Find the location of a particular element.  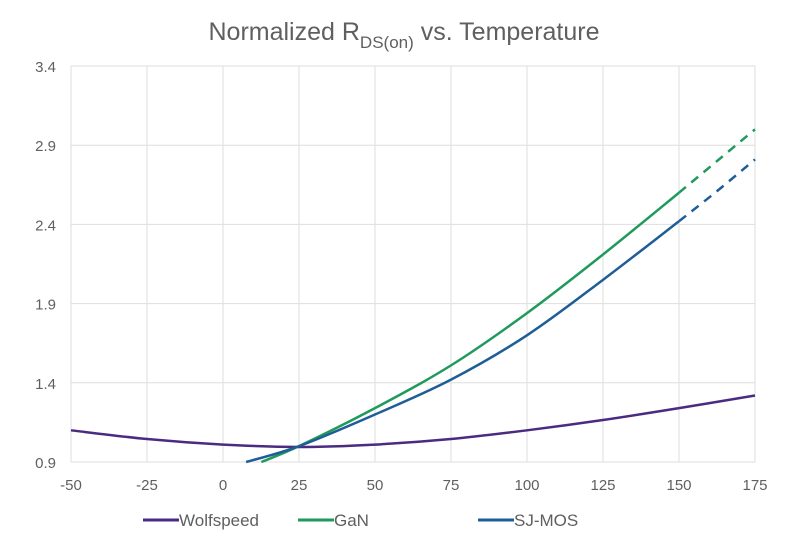

x-tick-label: -25 is located at coordinates (147, 485).